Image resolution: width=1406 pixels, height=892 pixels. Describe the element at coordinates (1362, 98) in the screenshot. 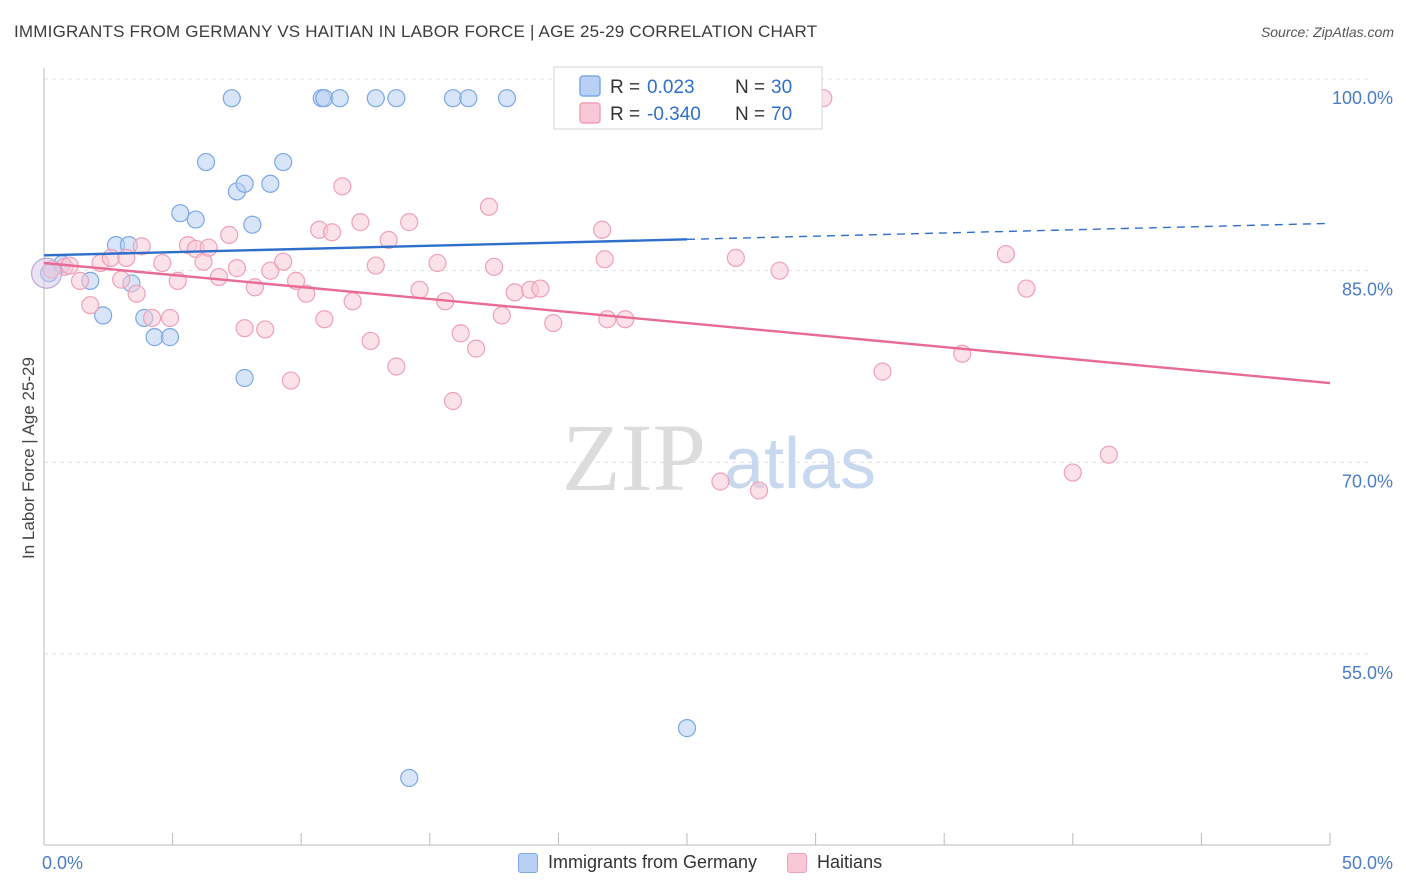

I see `y-tick-label: 100.0%` at that location.